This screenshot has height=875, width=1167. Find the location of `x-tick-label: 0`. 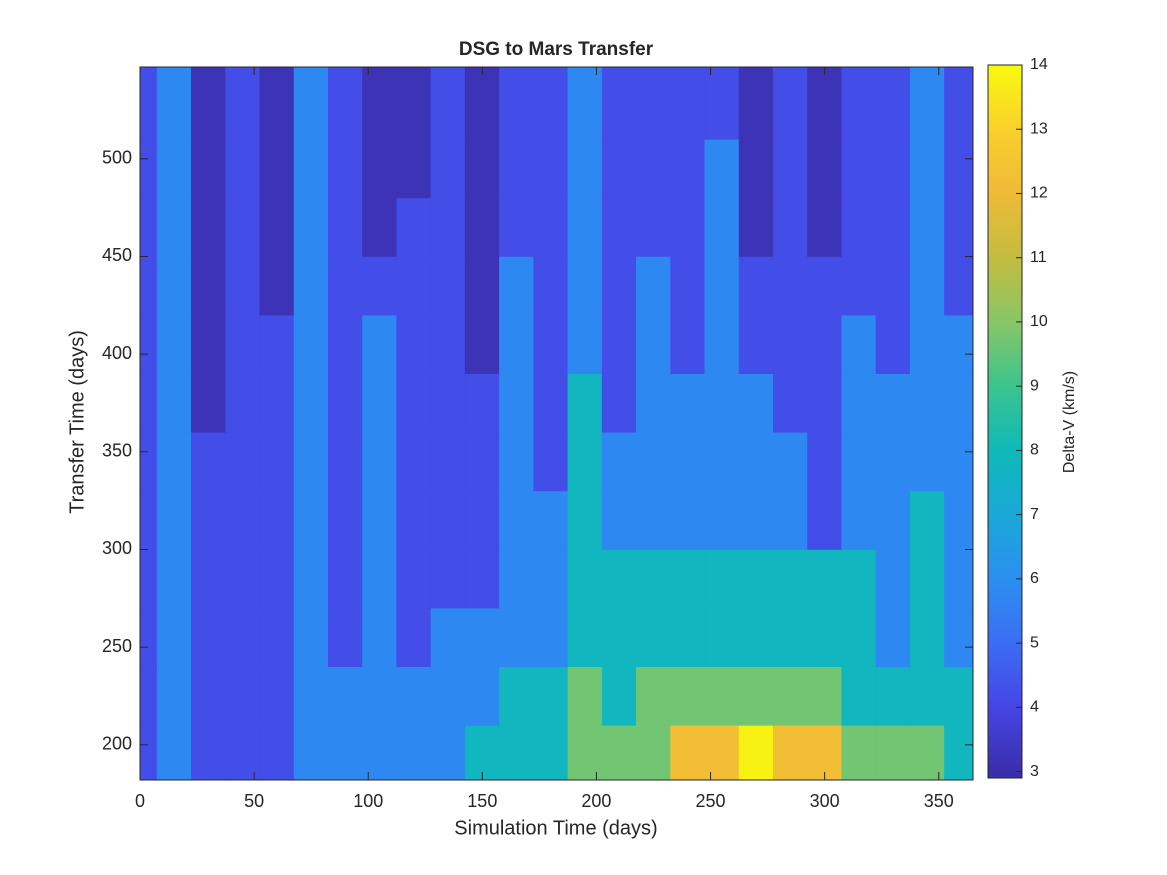

x-tick-label: 0 is located at coordinates (140, 801).